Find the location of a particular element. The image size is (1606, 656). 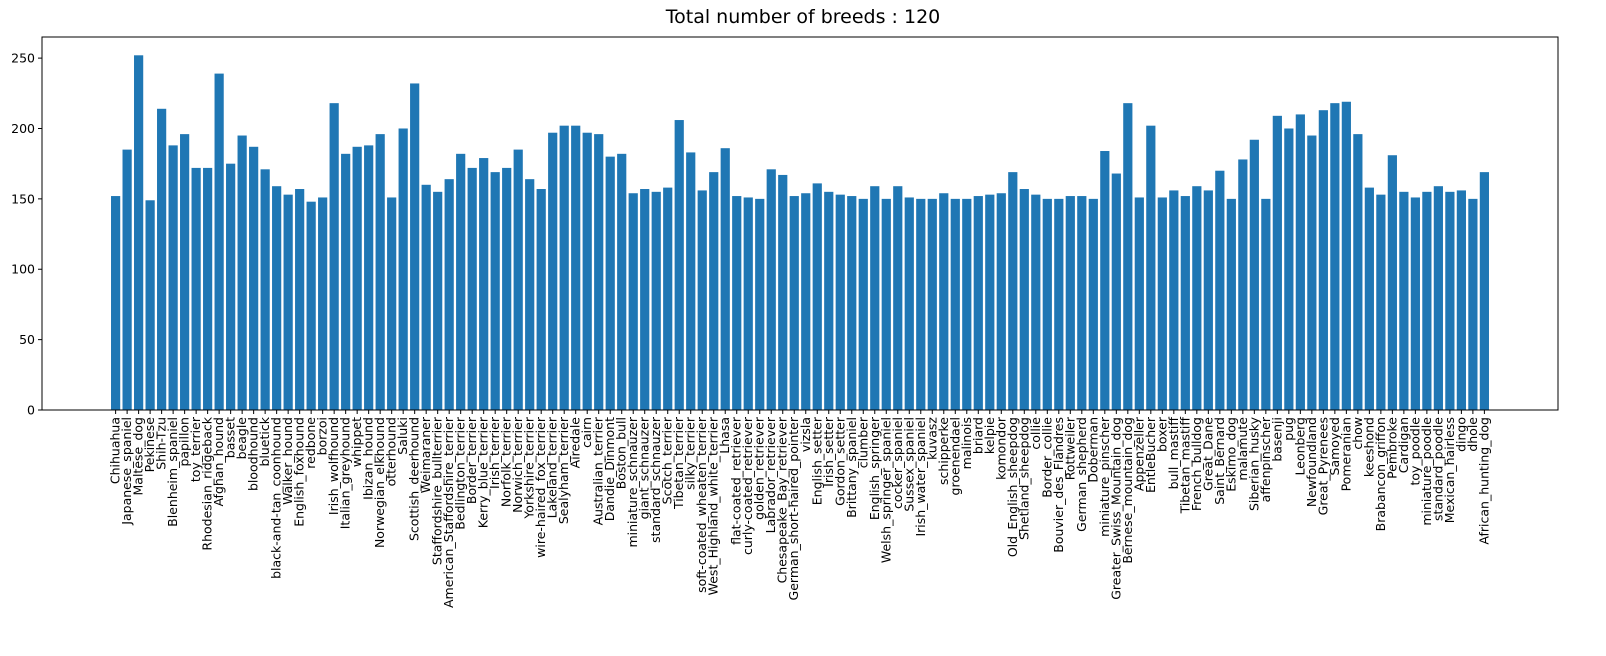

x-tick-label: Staffordshire_bullterrier is located at coordinates (437, 490).